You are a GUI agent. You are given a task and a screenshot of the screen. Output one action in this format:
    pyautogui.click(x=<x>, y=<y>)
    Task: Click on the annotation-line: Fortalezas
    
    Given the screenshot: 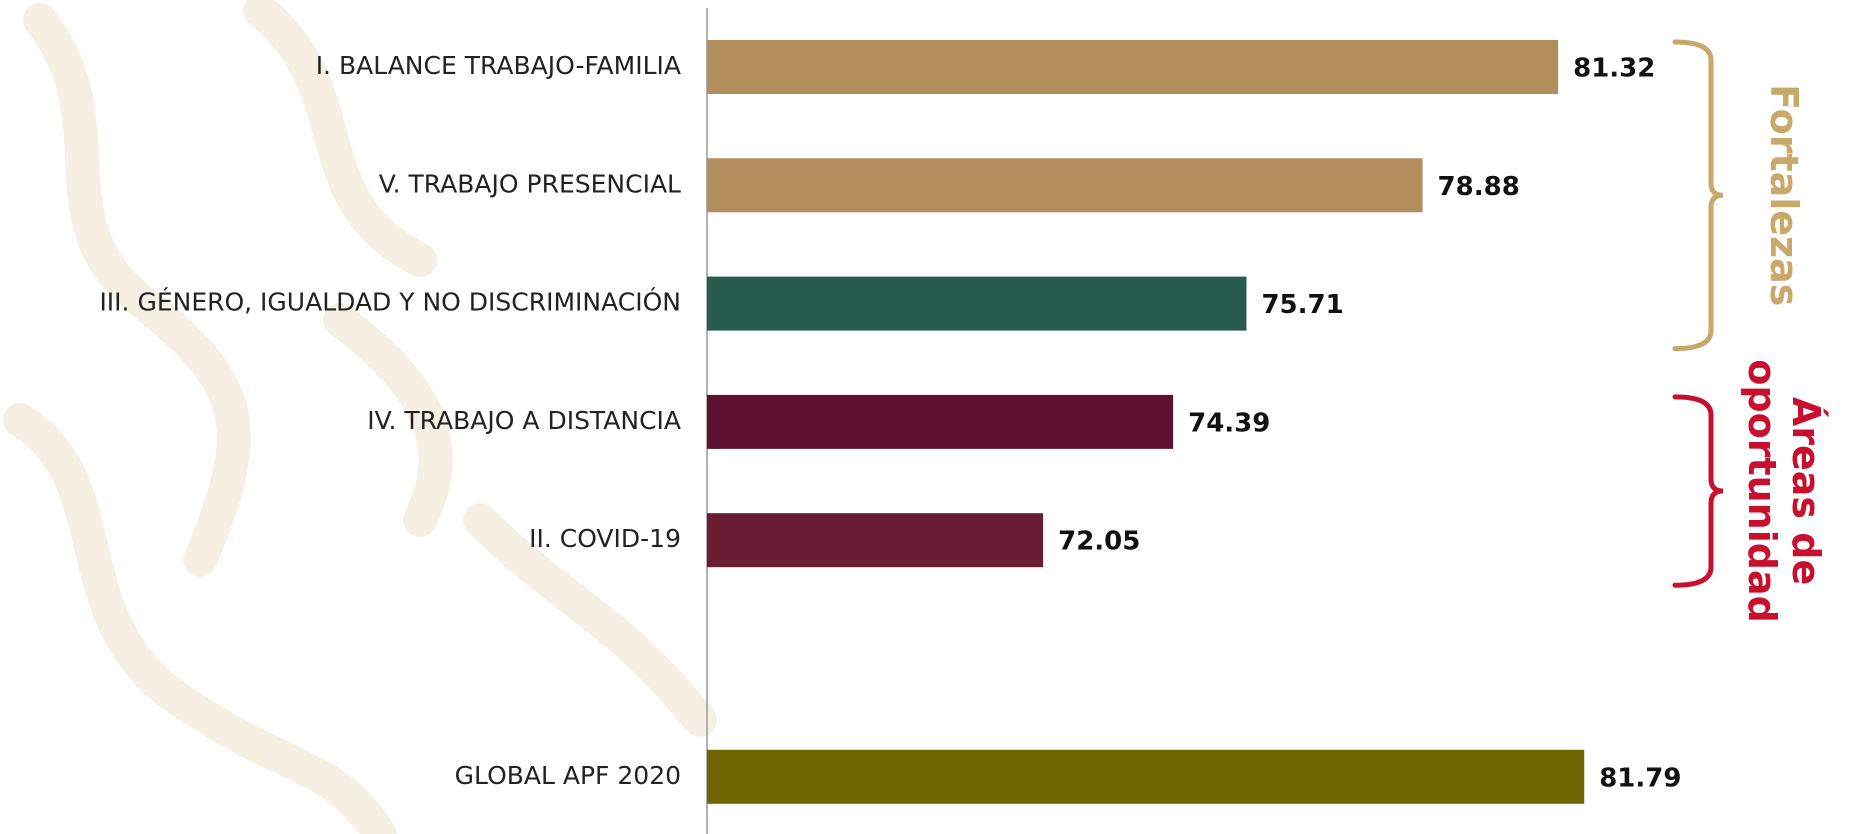 What is the action you would take?
    pyautogui.click(x=1785, y=195)
    